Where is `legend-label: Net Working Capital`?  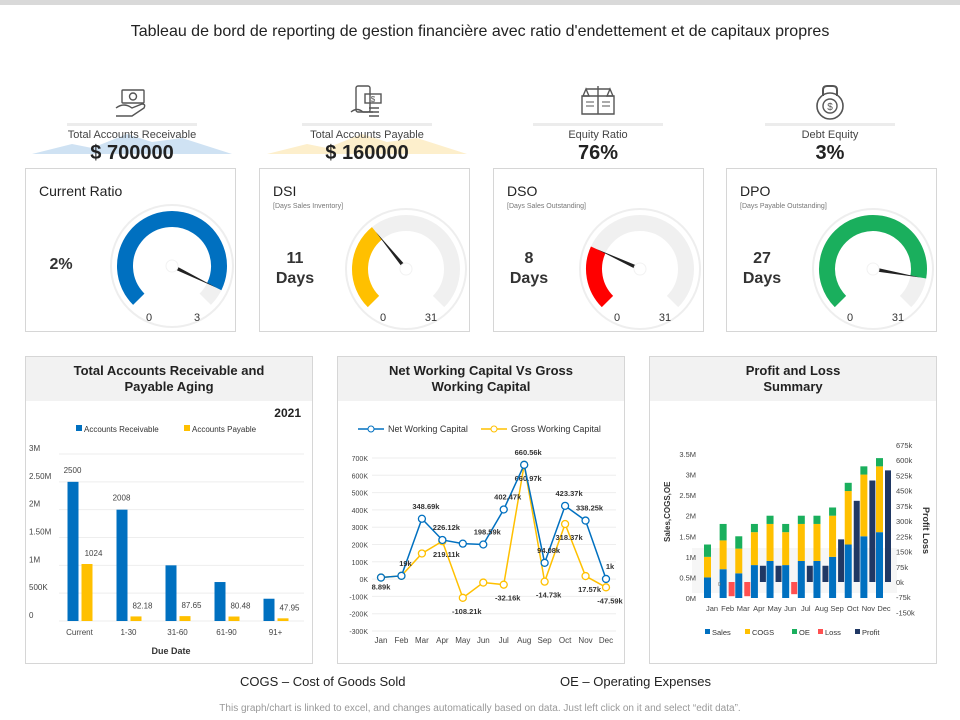
legend-label: Net Working Capital is located at coordinates (428, 429).